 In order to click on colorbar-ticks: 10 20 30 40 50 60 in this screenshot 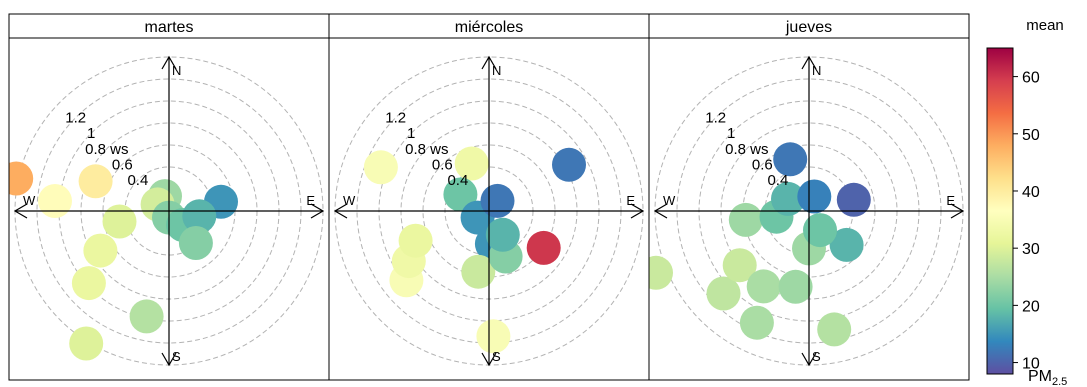, I will do `click(1026, 221)`.